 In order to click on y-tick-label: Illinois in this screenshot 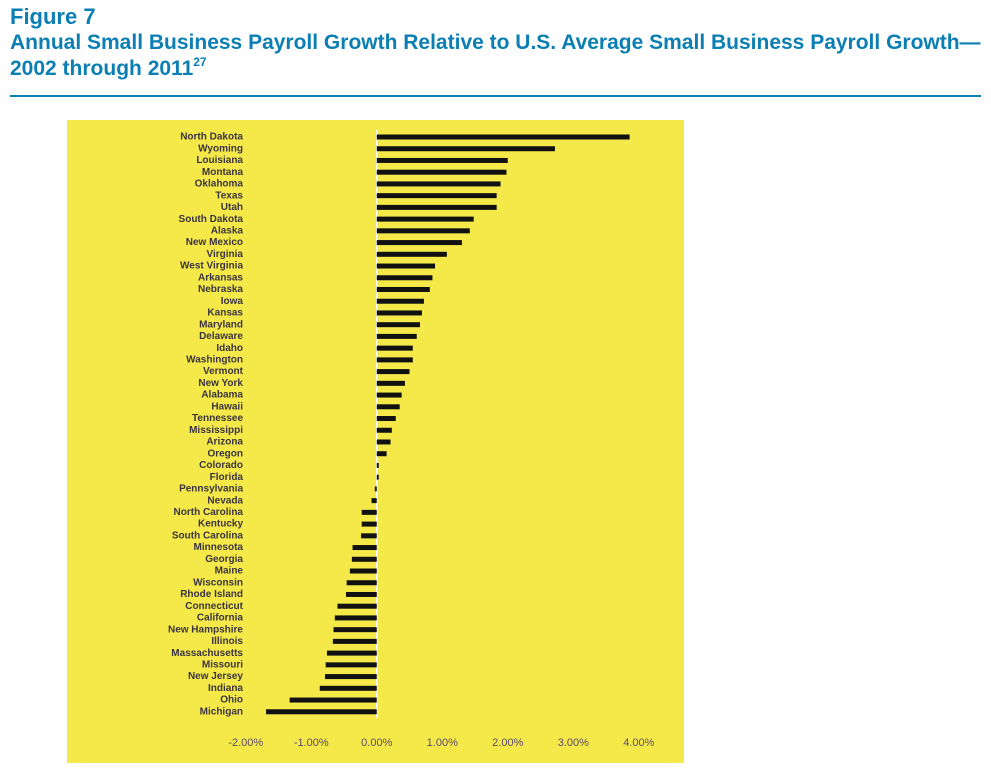, I will do `click(227, 641)`.